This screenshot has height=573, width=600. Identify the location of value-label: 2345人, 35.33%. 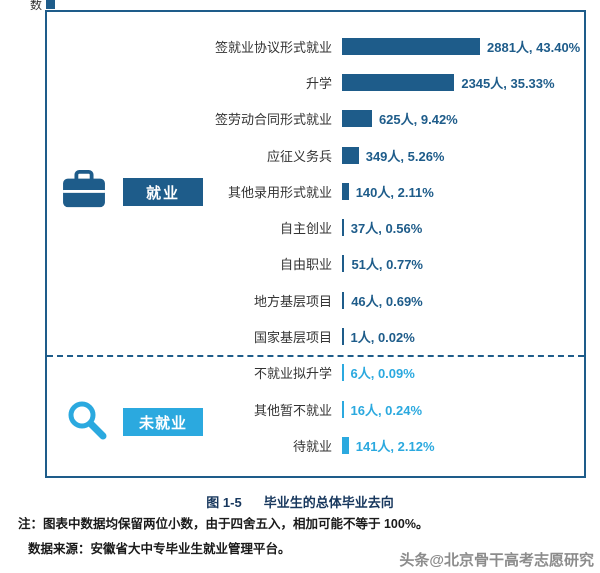
(508, 83).